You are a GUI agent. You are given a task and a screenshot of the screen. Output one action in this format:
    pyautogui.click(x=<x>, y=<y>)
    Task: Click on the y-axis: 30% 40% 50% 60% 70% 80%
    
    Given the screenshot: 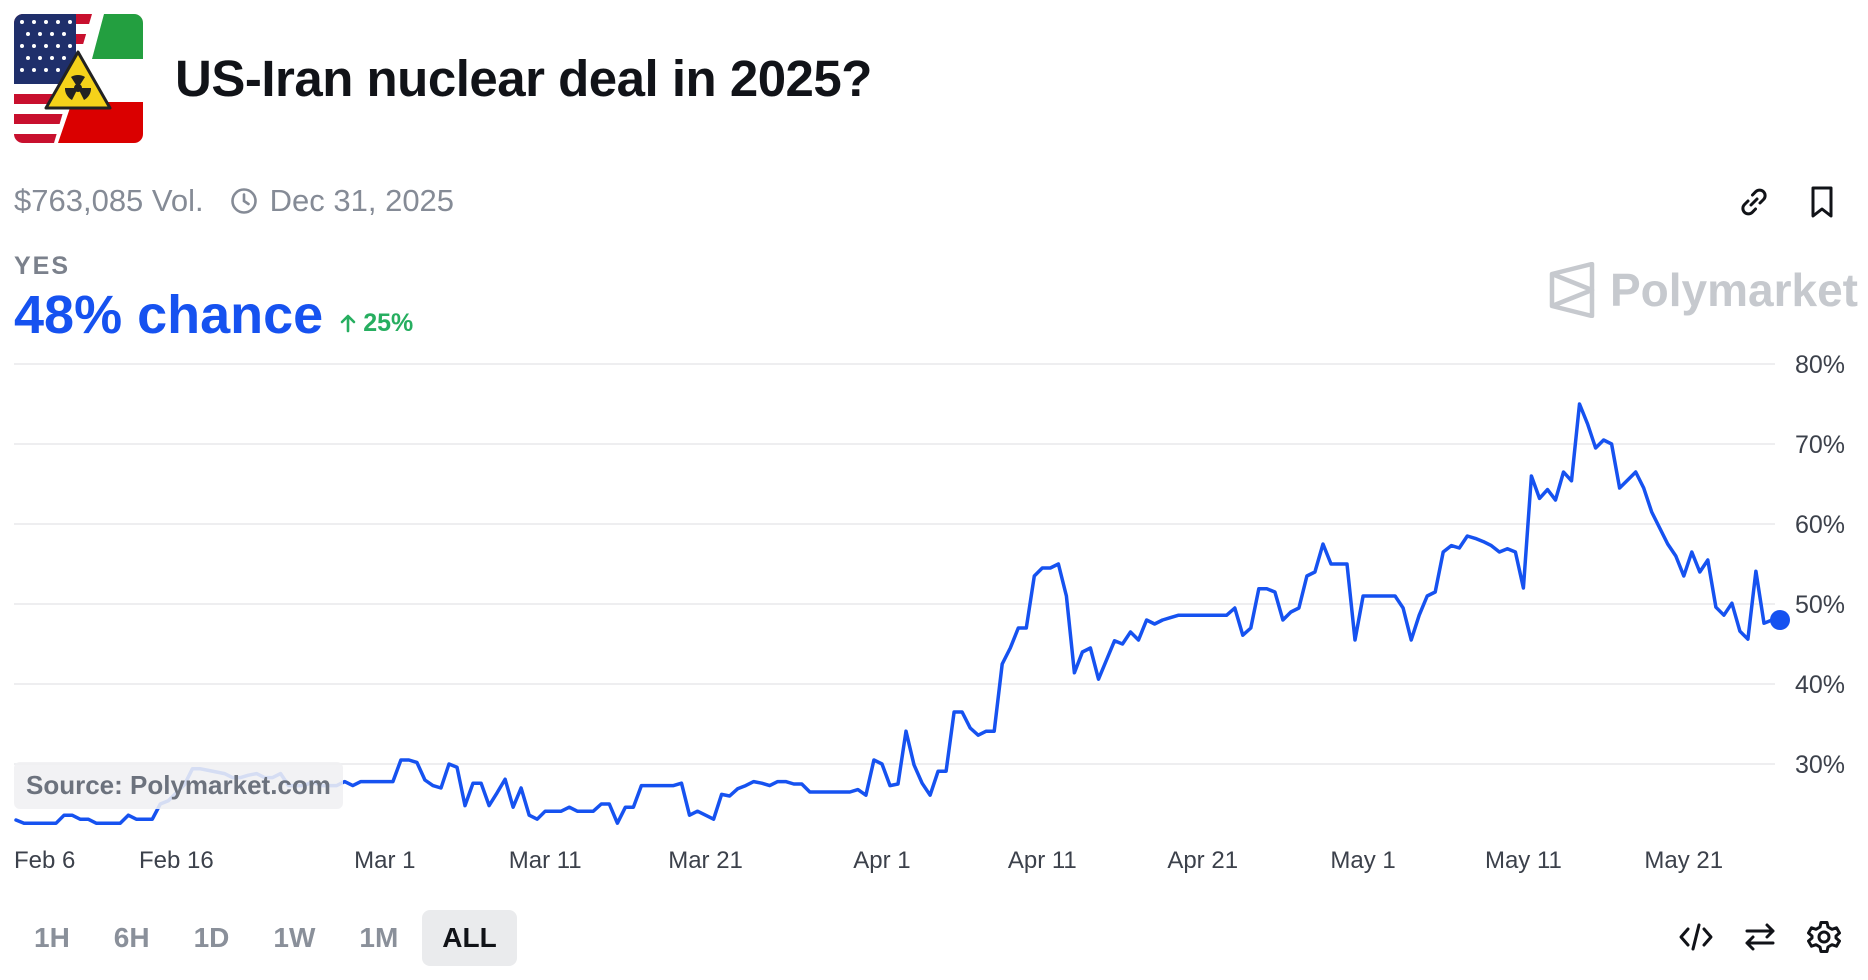 What is the action you would take?
    pyautogui.click(x=1820, y=565)
    